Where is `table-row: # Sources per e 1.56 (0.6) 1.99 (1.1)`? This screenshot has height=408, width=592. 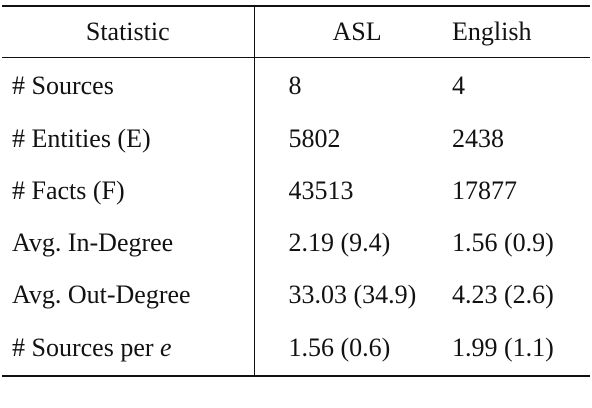 table-row: # Sources per e 1.56 (0.6) 1.99 (1.1) is located at coordinates (296, 349).